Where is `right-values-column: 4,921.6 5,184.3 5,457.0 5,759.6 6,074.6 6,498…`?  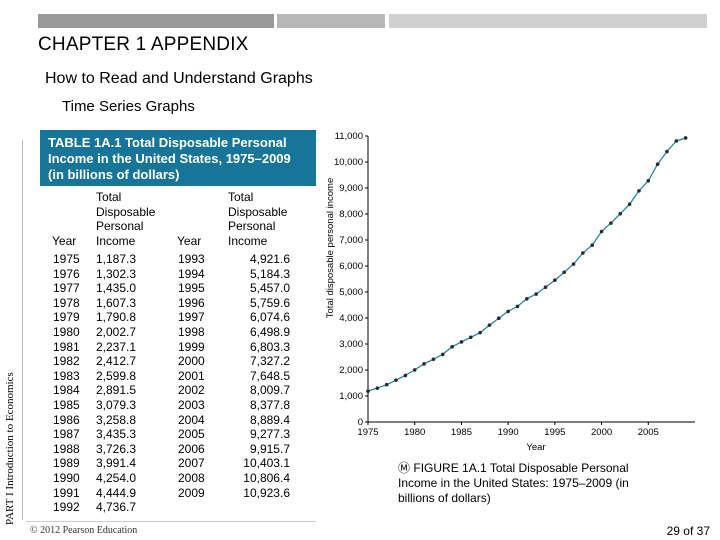
right-values-column: 4,921.6 5,184.3 5,457.0 5,759.6 6,074.6 6,498… is located at coordinates (256, 376).